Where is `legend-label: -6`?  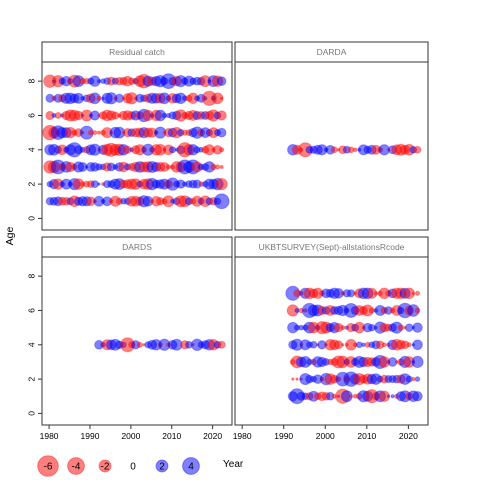 legend-label: -6 is located at coordinates (48, 467).